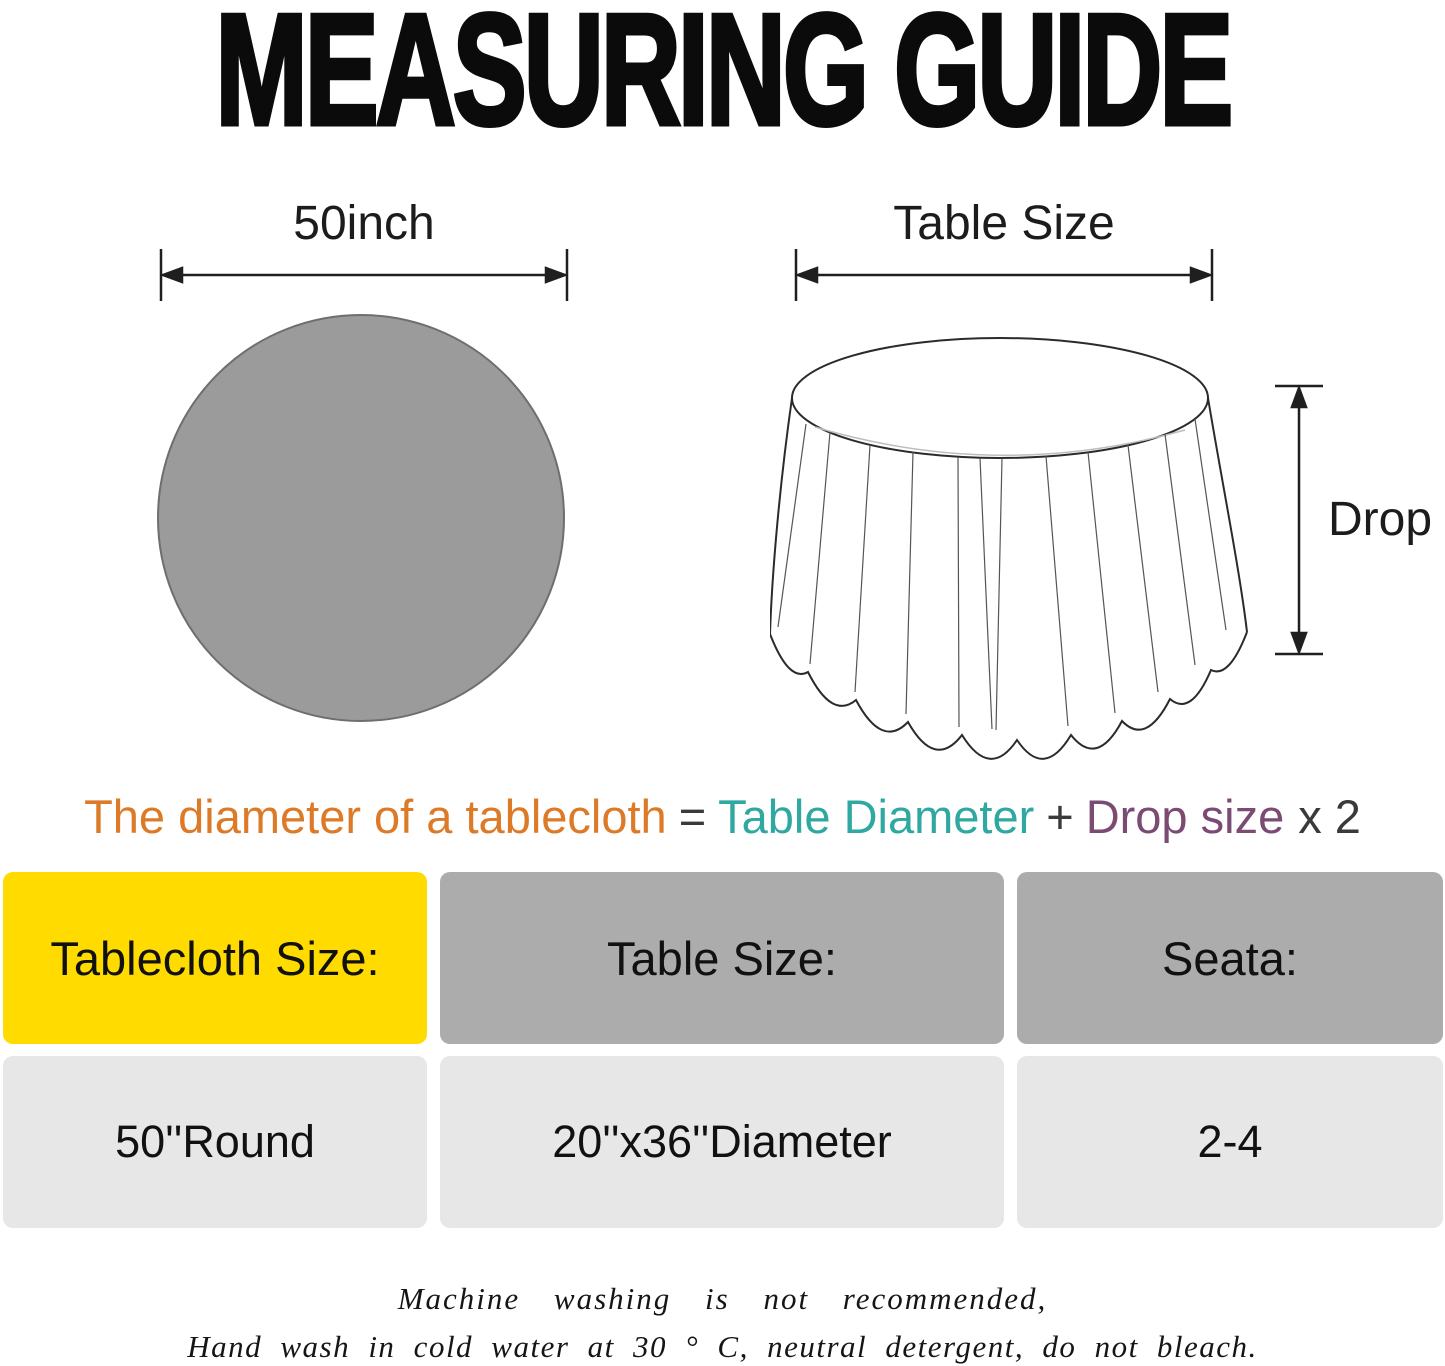 The width and height of the screenshot is (1445, 1366). I want to click on formula-table-diameter: Table Diameter, so click(876, 816).